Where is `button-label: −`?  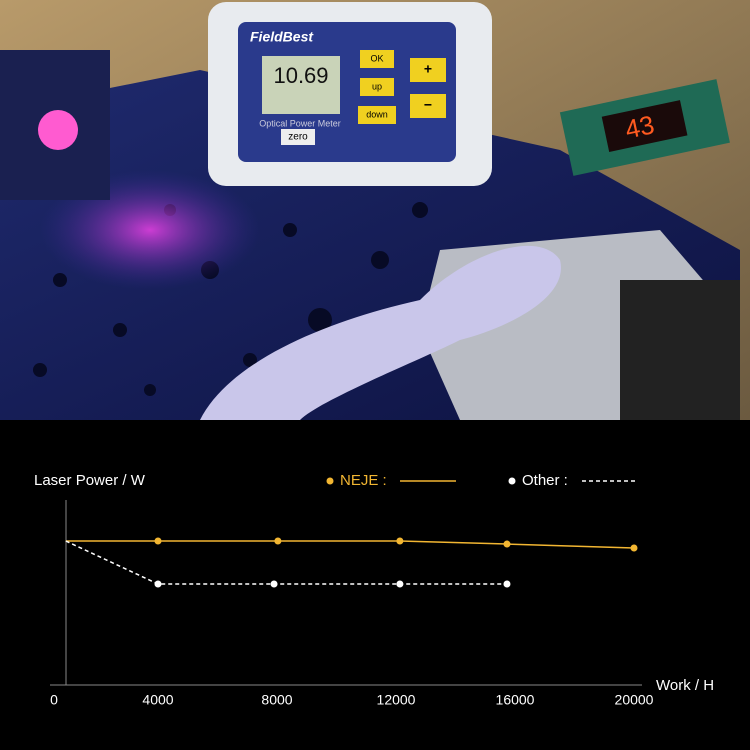 button-label: − is located at coordinates (428, 105).